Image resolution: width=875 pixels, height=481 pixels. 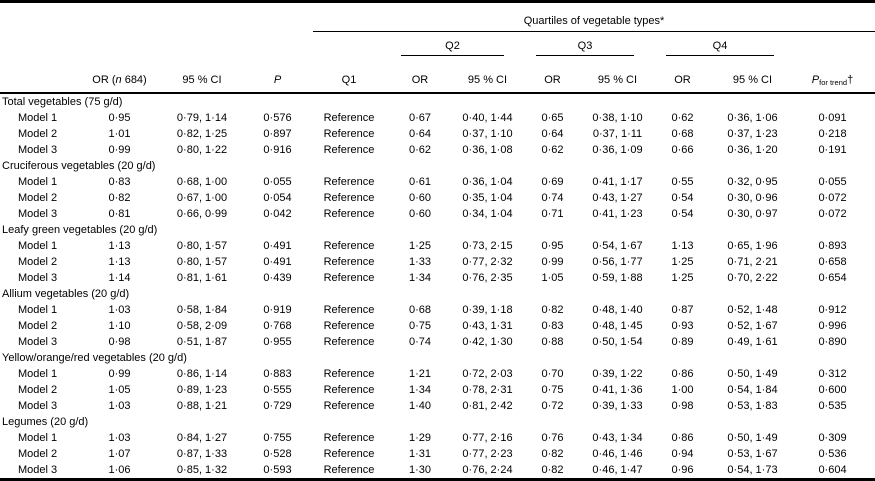 I want to click on q3-group-header: Q3, so click(x=585, y=44).